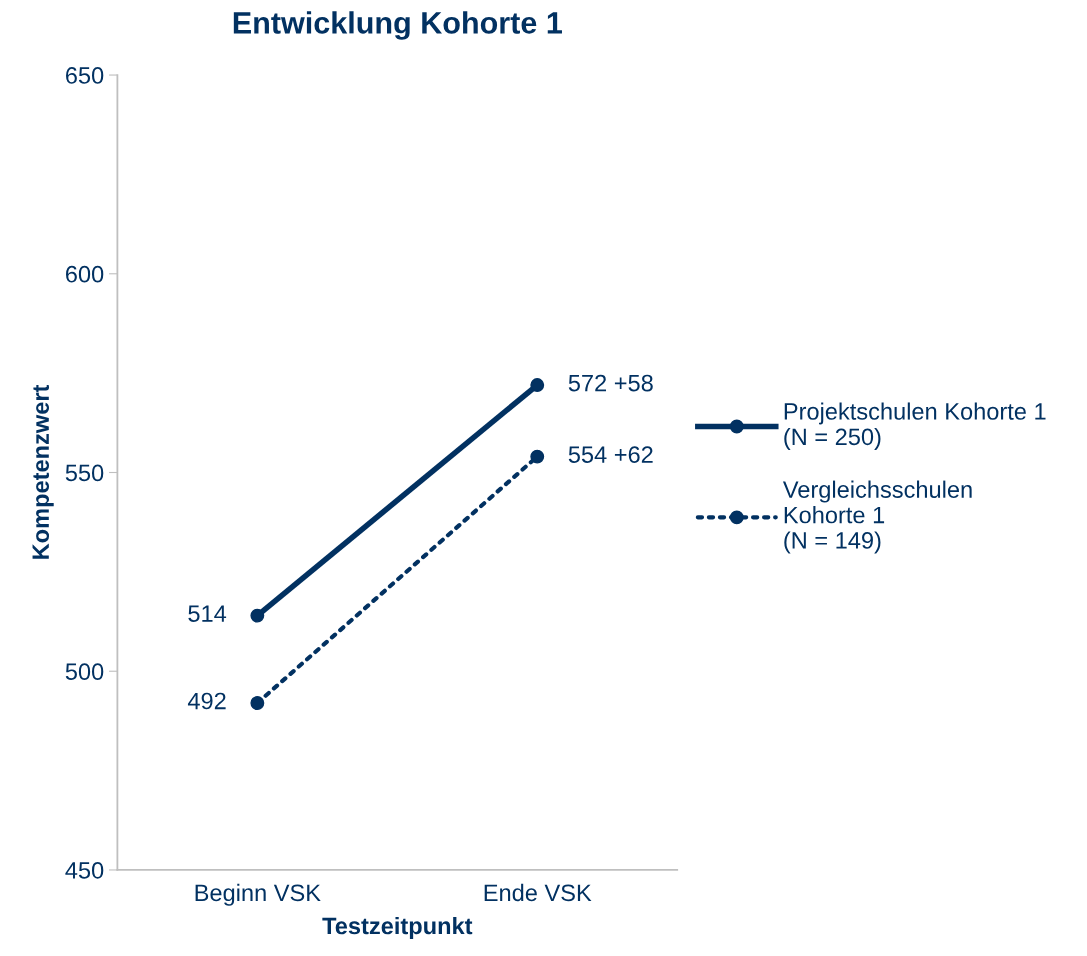 This screenshot has width=1087, height=956. Describe the element at coordinates (397, 927) in the screenshot. I see `x-axis-title: Testzeitpunkt` at that location.